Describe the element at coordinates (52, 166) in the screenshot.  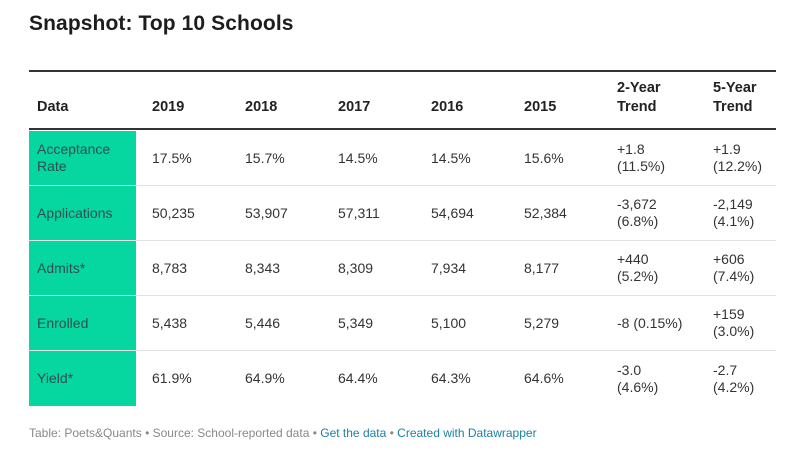
I see `row-label-line2: Rate` at that location.